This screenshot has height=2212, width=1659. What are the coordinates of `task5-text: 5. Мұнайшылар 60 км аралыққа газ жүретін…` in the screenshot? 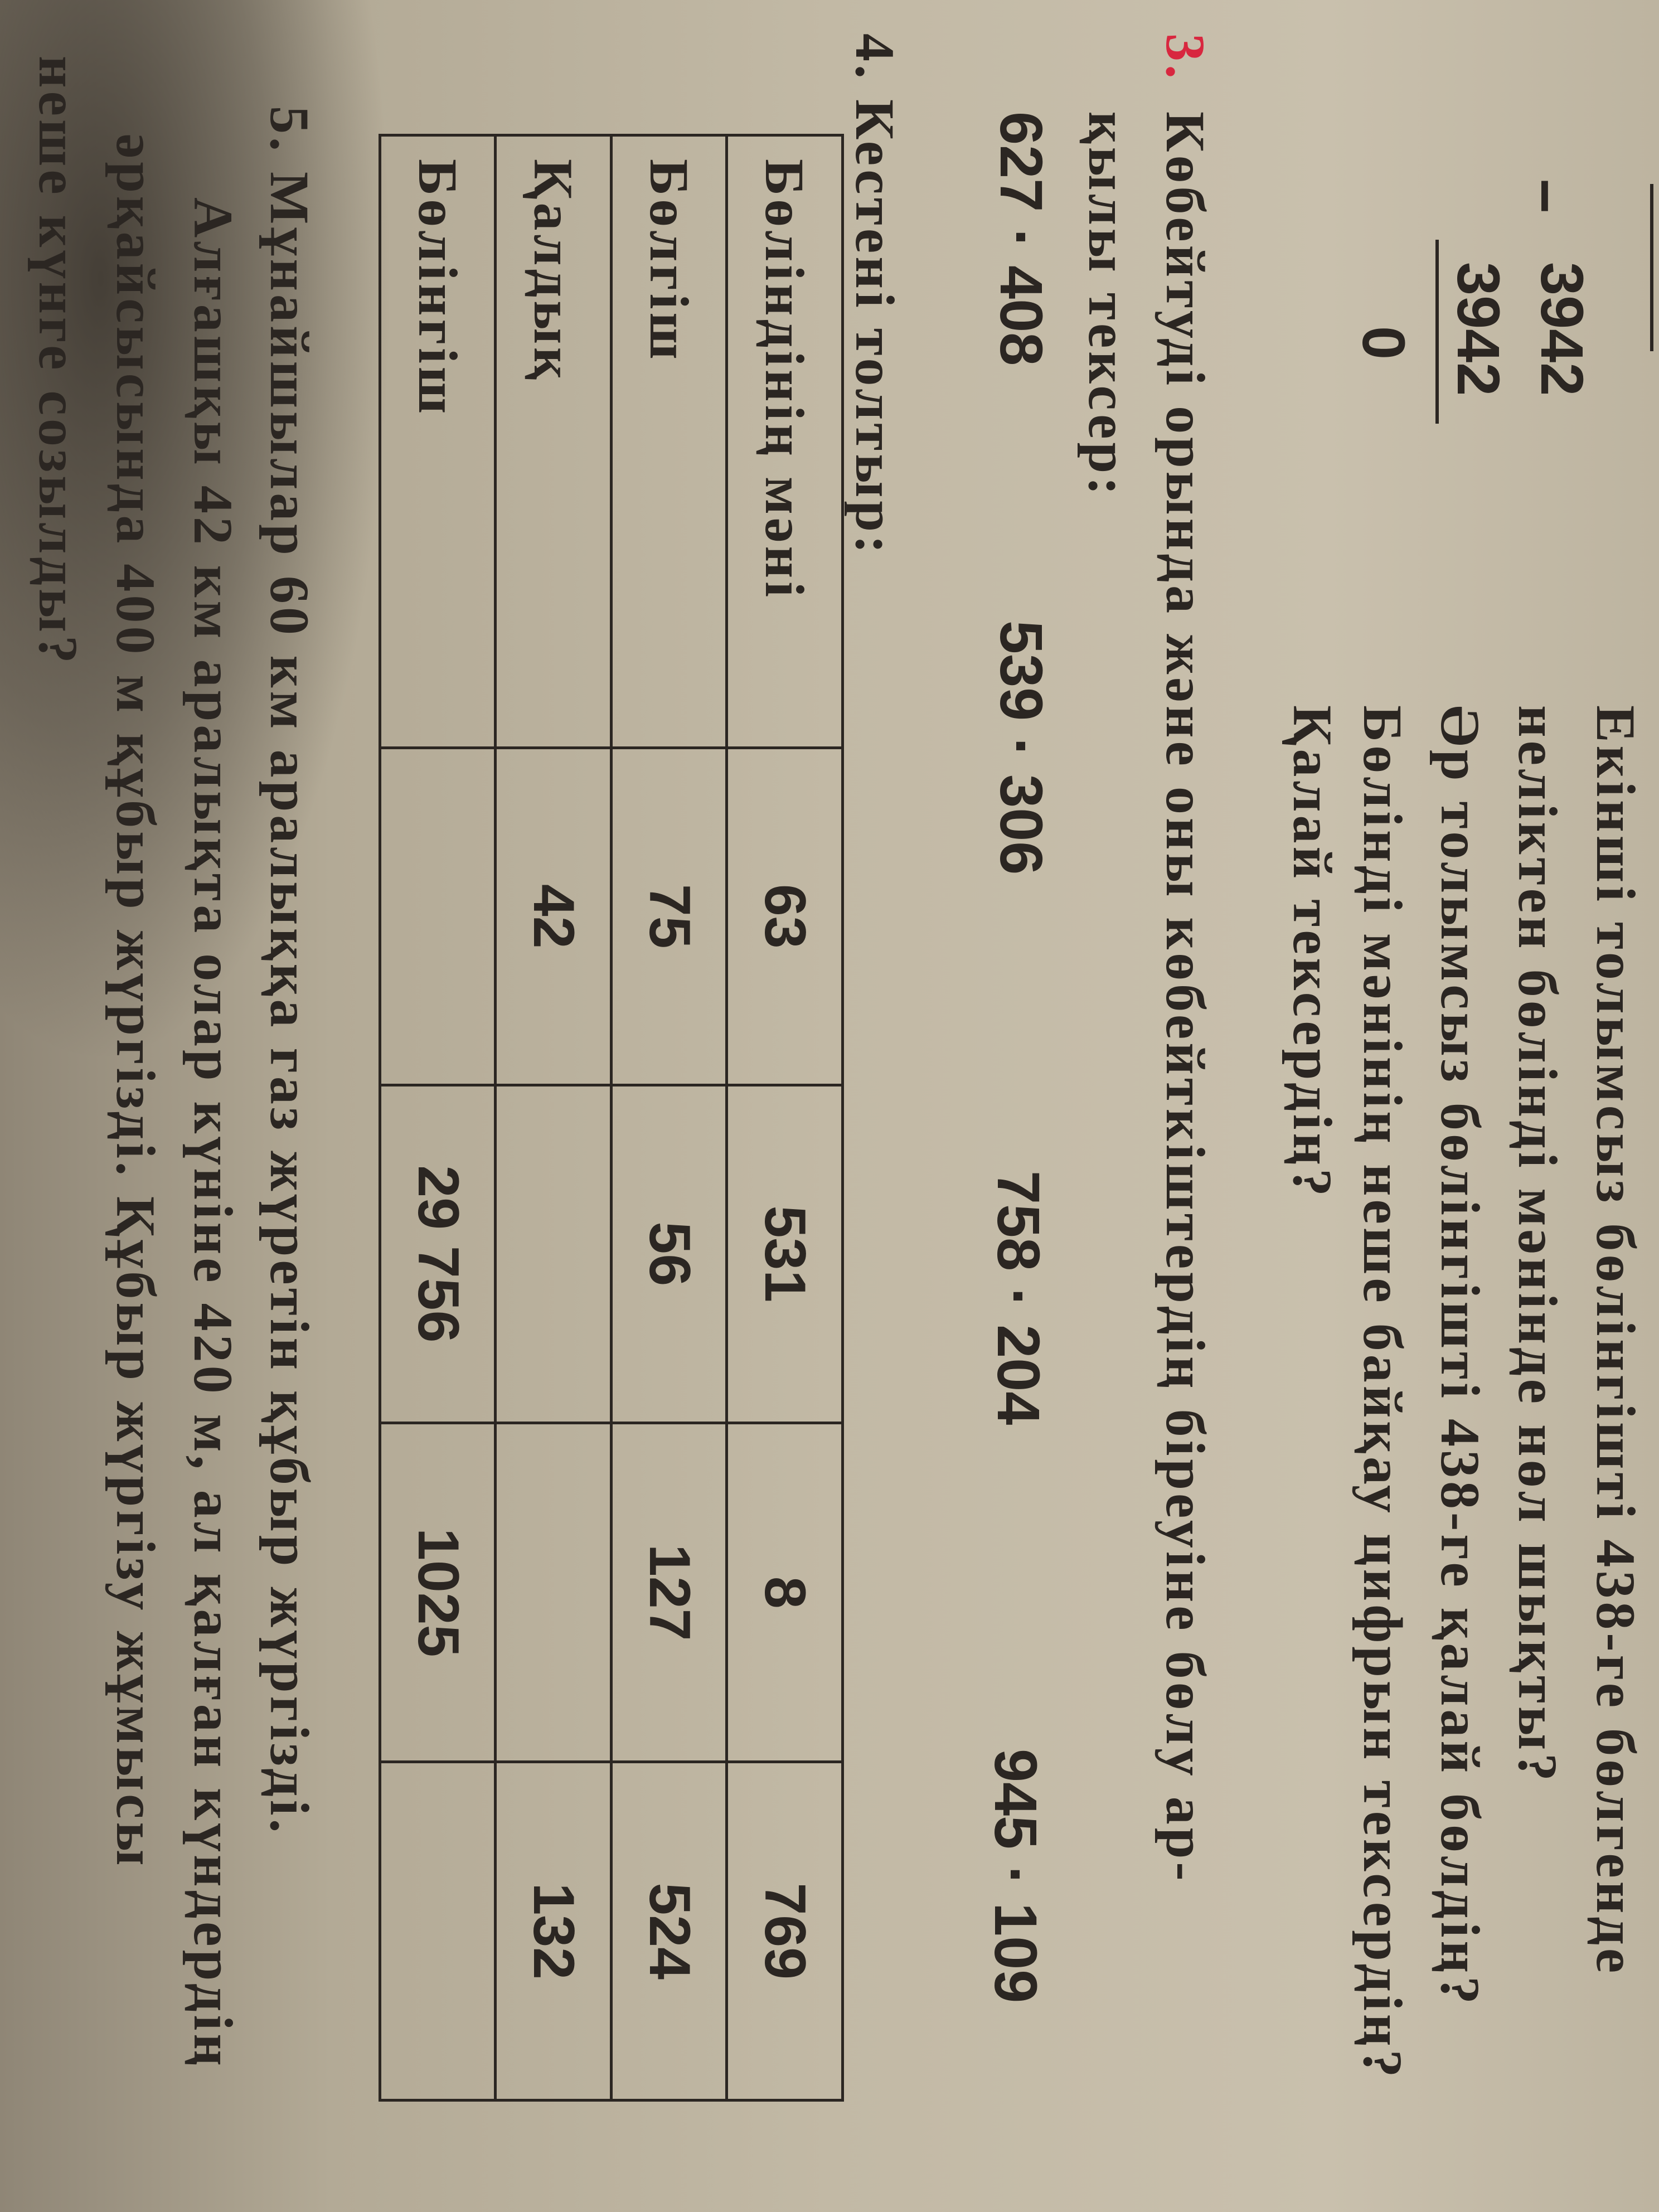 It's located at (290, 971).